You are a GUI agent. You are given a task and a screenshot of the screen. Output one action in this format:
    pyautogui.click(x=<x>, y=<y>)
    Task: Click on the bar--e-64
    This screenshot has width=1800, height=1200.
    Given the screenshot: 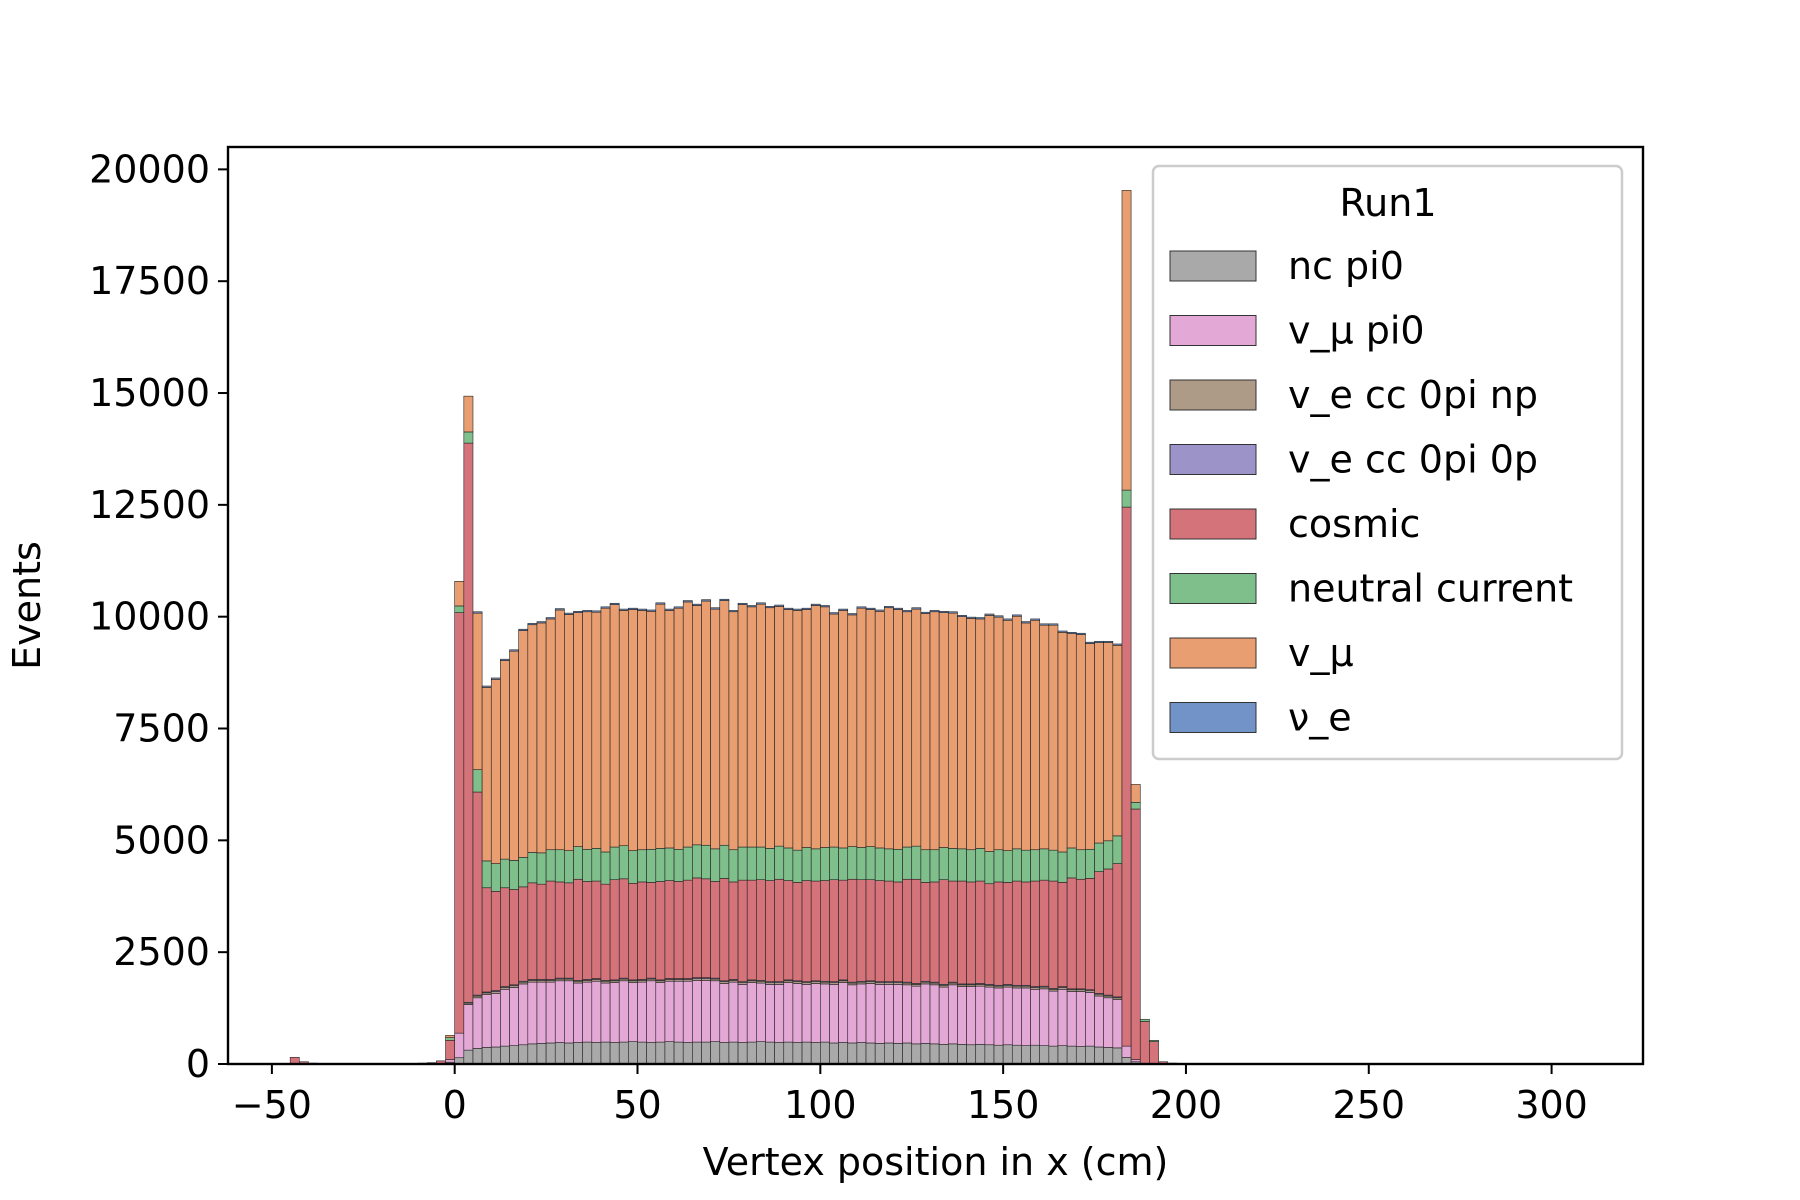 What is the action you would take?
    pyautogui.click(x=879, y=610)
    